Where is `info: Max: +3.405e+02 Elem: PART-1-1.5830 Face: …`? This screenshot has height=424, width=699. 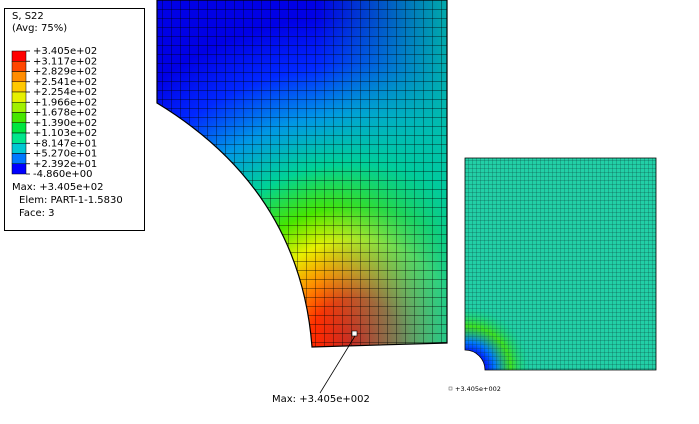 info: Max: +3.405e+02 Elem: PART-1-1.5830 Face: … is located at coordinates (67, 200).